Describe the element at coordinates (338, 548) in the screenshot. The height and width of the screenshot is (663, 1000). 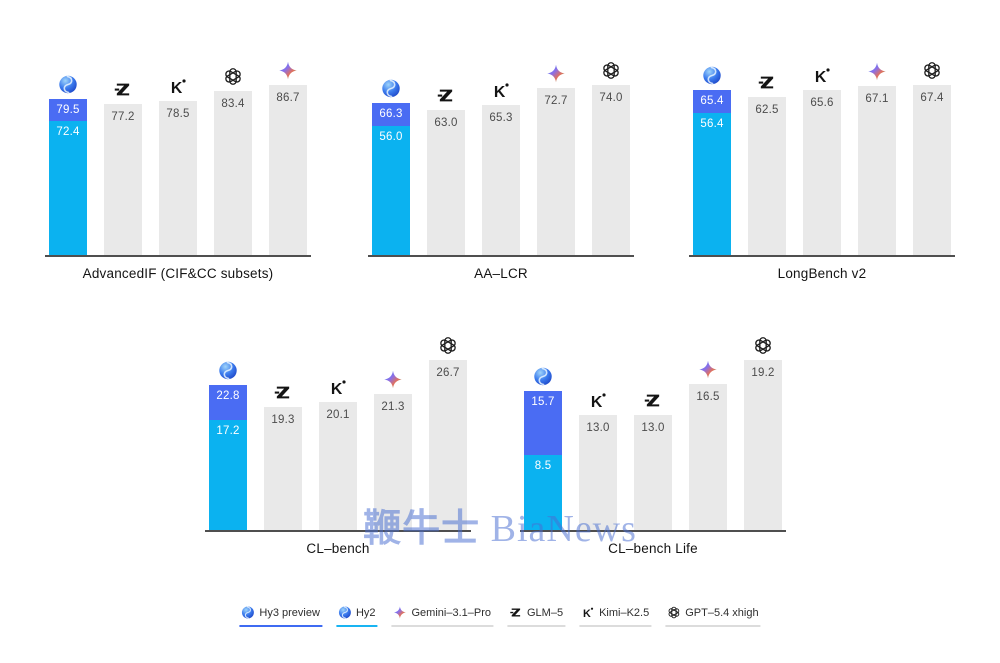
I see `chart-title: CL–bench` at that location.